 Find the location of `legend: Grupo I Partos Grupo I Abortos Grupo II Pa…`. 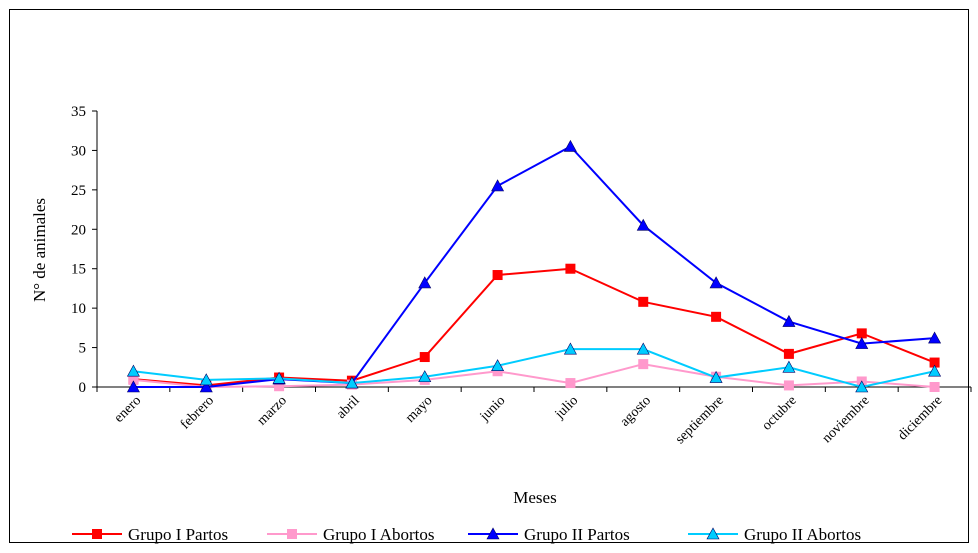

legend: Grupo I Partos Grupo I Abortos Grupo II Pa… is located at coordinates (466, 534).